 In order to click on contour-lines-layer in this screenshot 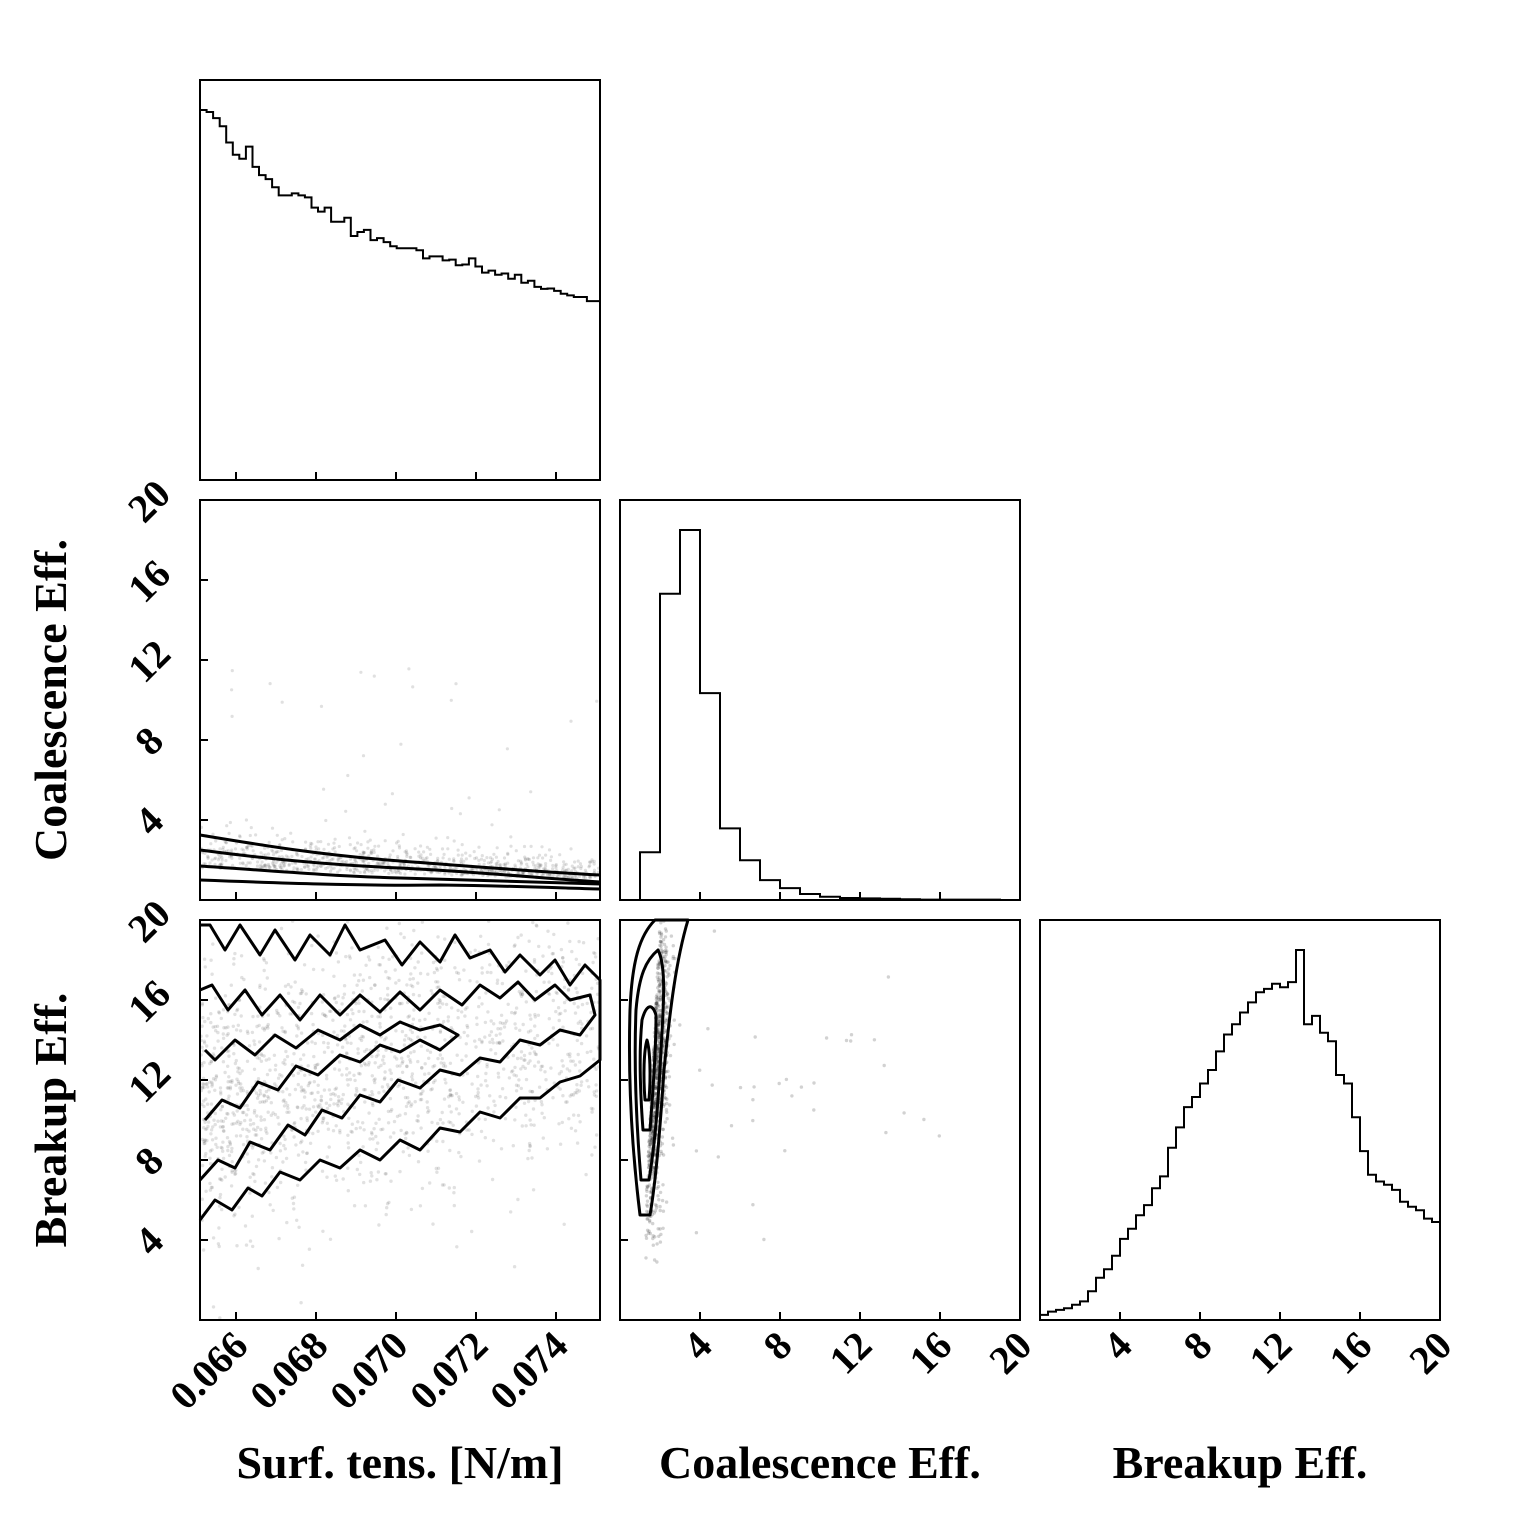, I will do `click(444, 1027)`.